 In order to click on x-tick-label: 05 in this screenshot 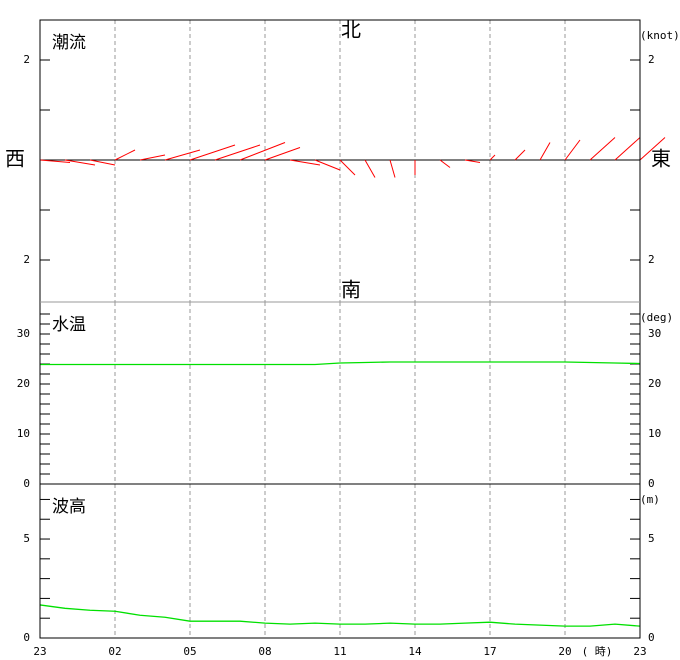, I will do `click(189, 651)`.